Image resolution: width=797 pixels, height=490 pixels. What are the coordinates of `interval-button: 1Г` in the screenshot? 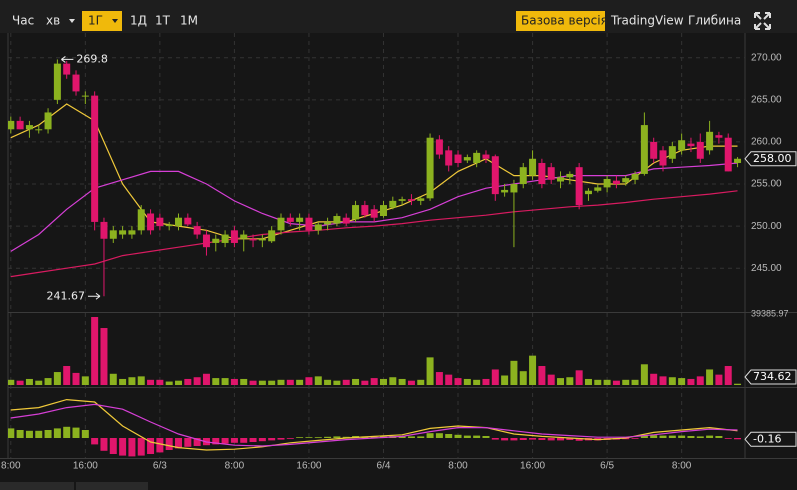 It's located at (95, 21).